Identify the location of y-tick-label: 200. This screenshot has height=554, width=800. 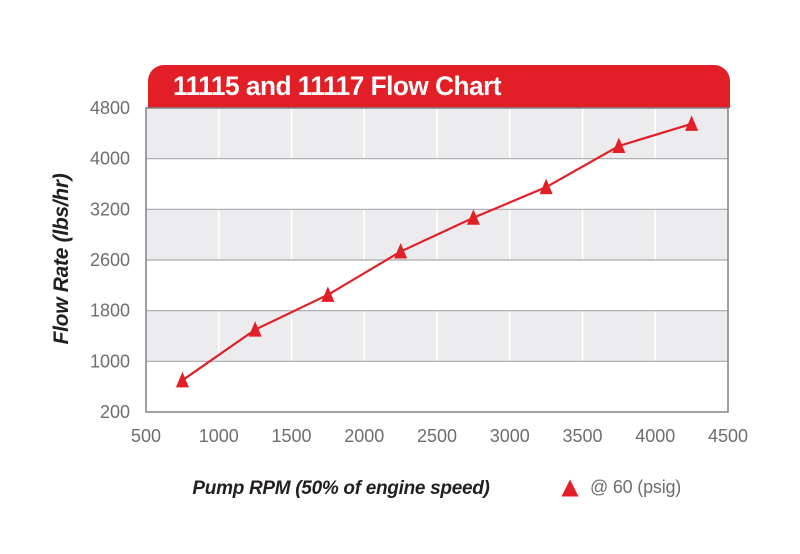
(115, 412).